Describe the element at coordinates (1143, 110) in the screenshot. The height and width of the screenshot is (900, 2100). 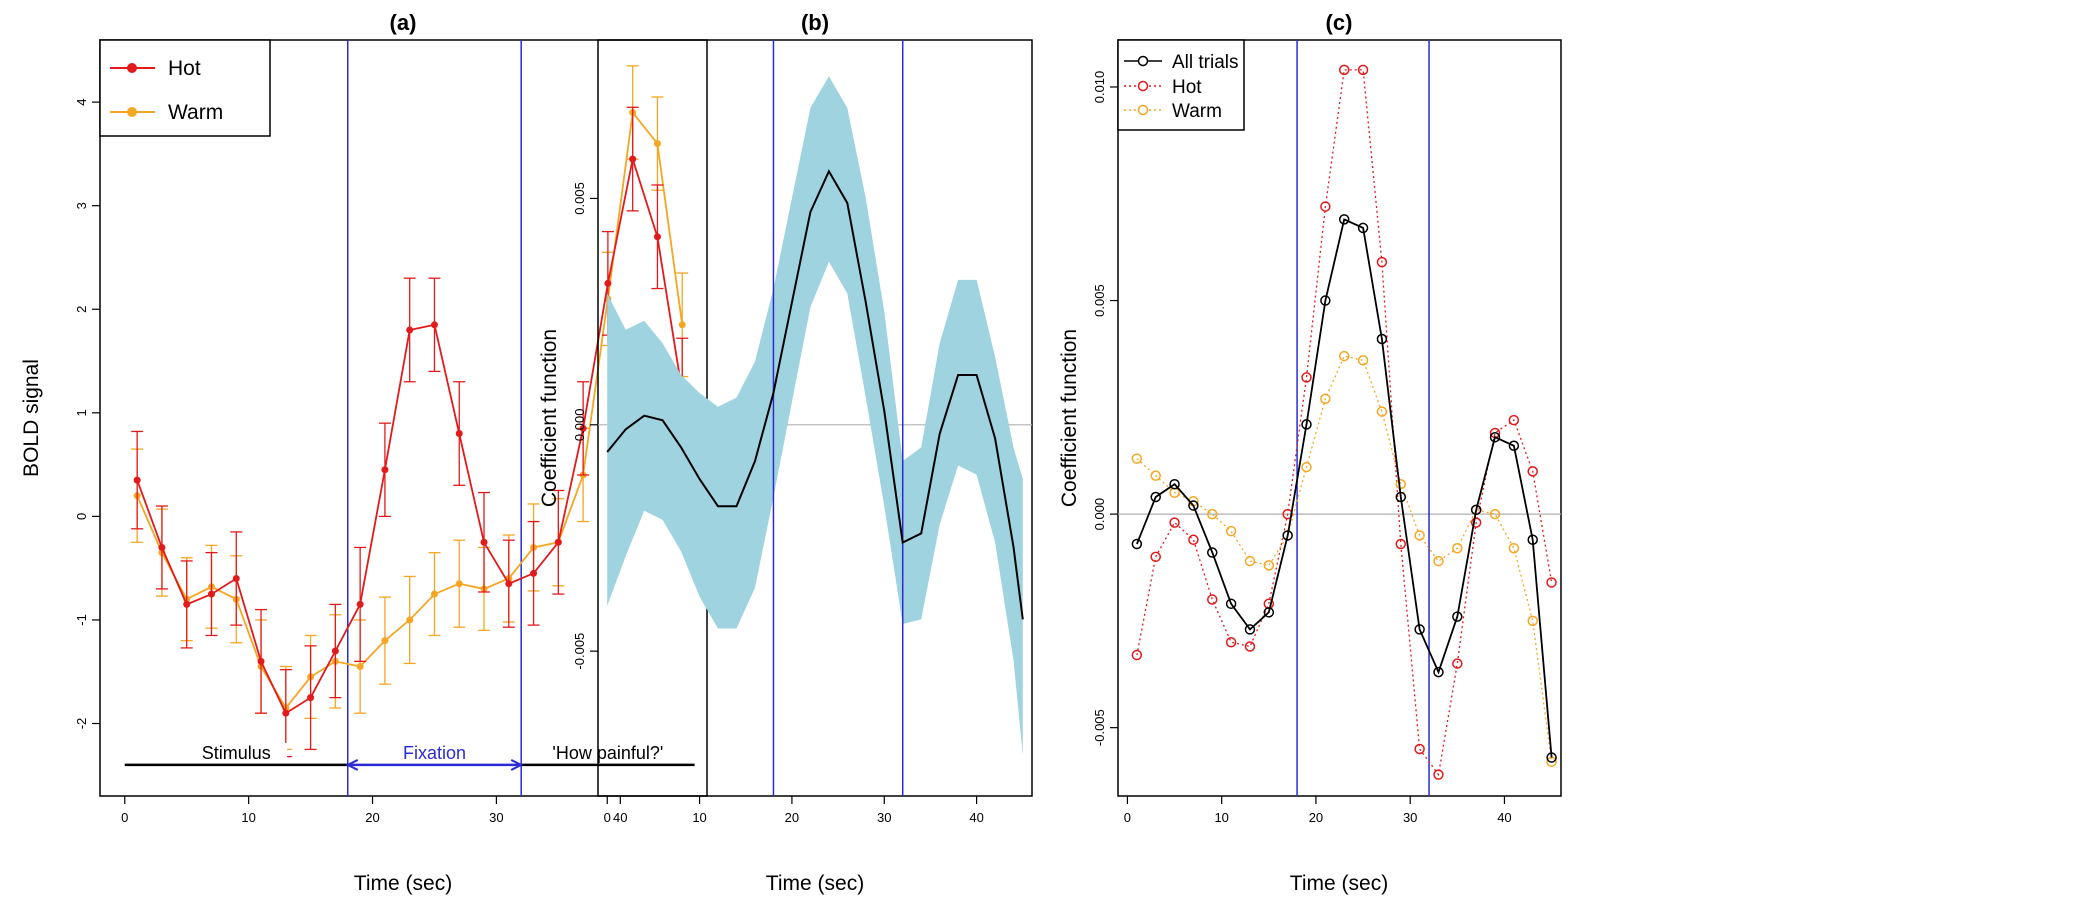
I see `legend-warm-c-marker` at that location.